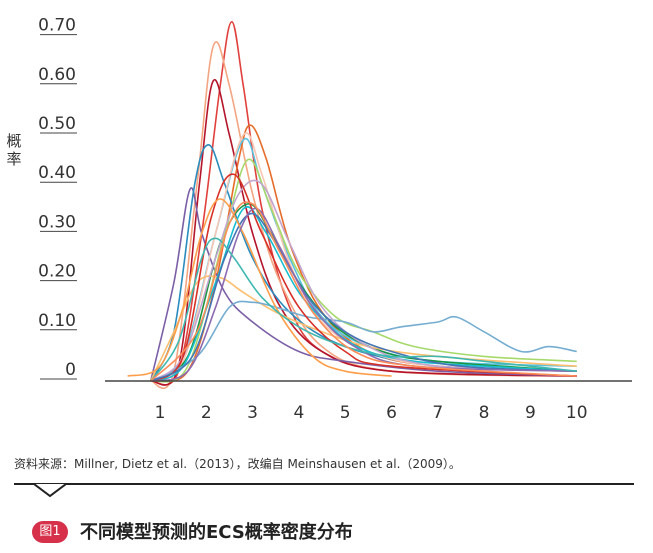 This screenshot has width=653, height=553. I want to click on x-tick-label: 4, so click(298, 413).